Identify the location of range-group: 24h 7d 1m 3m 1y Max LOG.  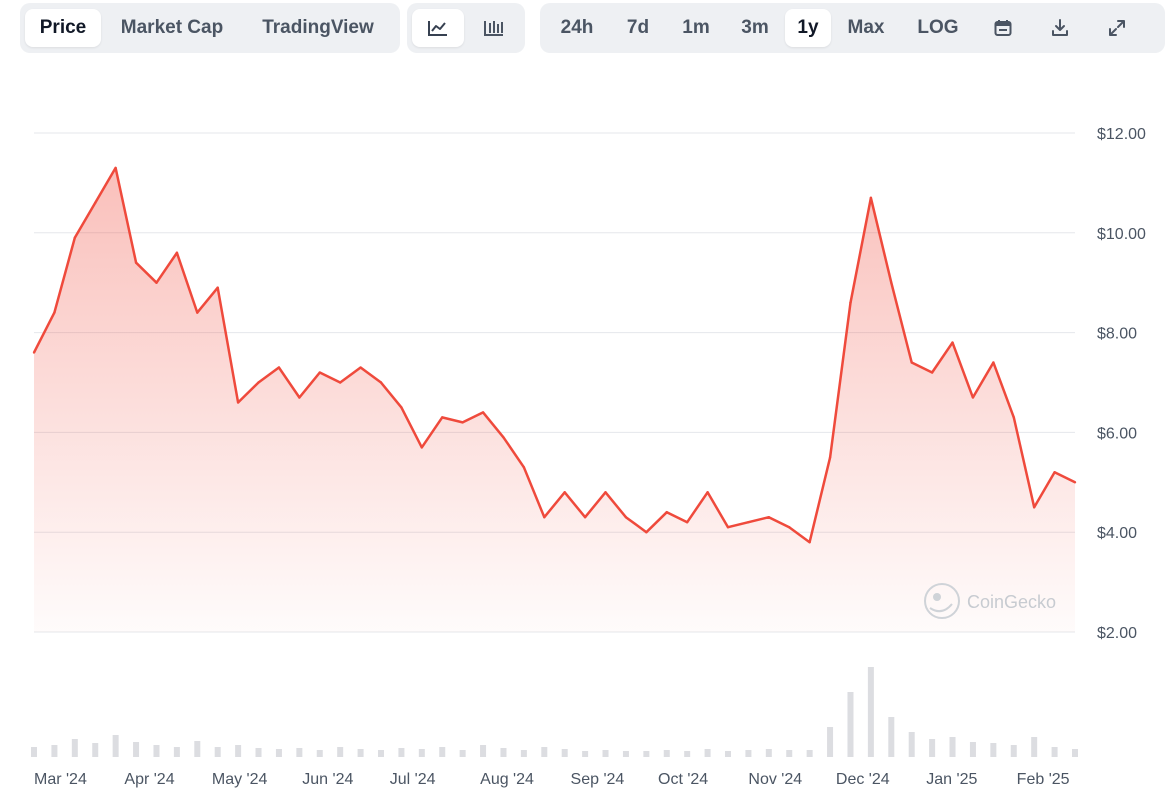
(852, 28).